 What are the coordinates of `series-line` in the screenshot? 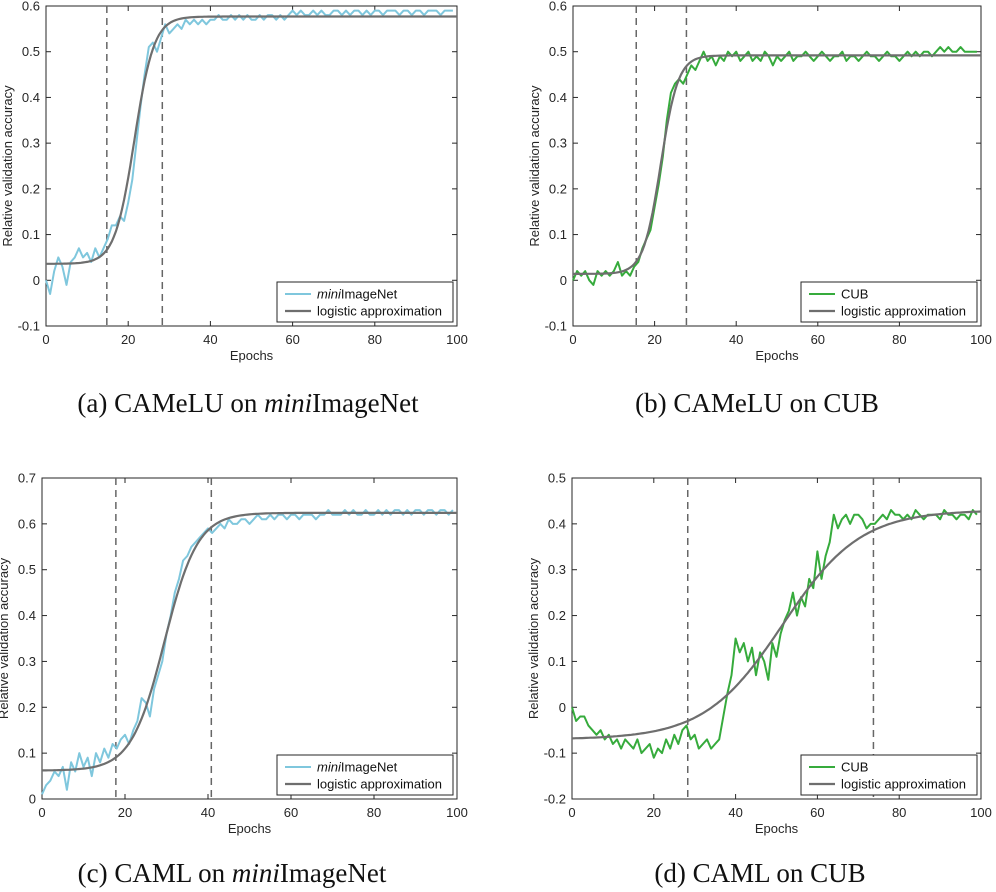 It's located at (774, 634).